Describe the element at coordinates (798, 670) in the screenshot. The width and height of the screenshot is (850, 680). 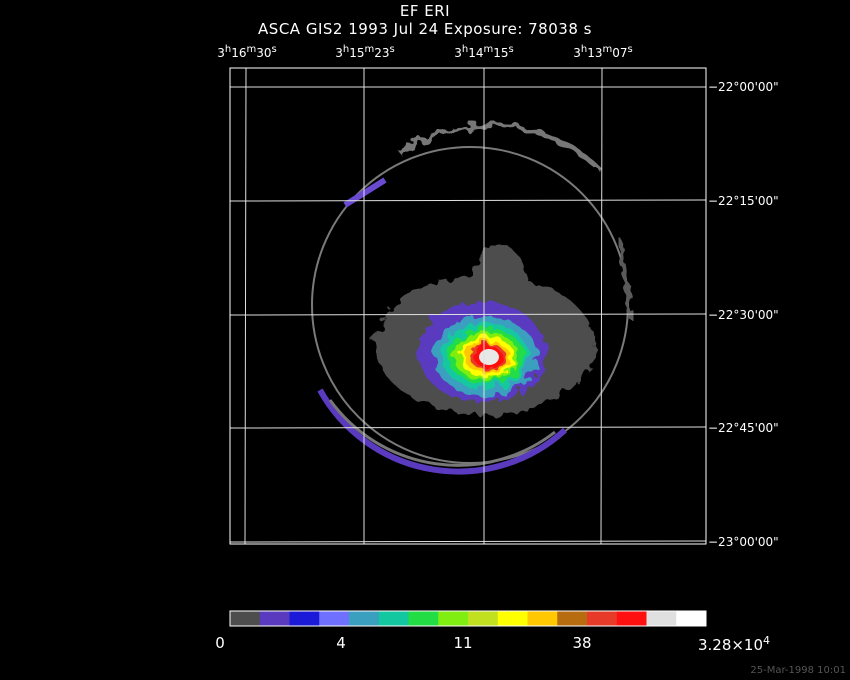
I see `timestamp: 25-Mar-1998 10:01` at that location.